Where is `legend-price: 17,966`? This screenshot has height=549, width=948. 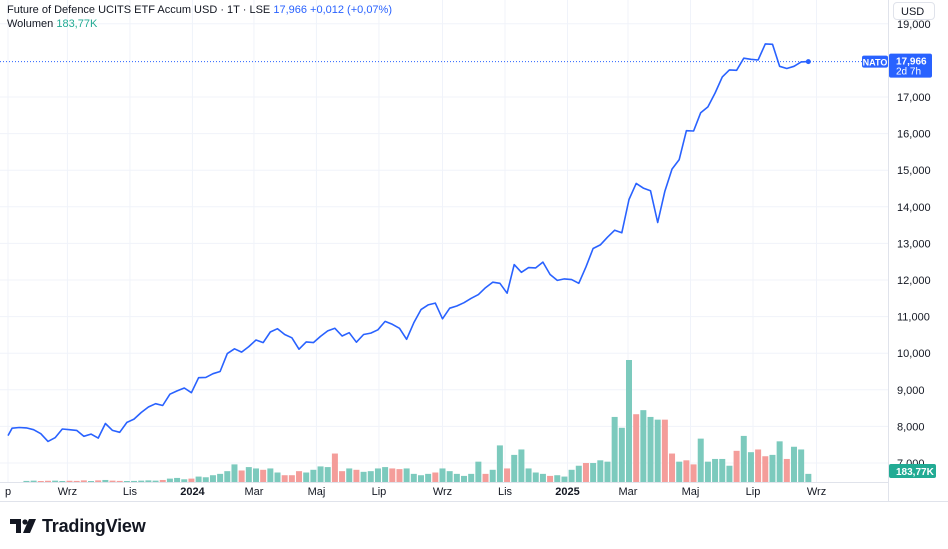
legend-price: 17,966 is located at coordinates (290, 10).